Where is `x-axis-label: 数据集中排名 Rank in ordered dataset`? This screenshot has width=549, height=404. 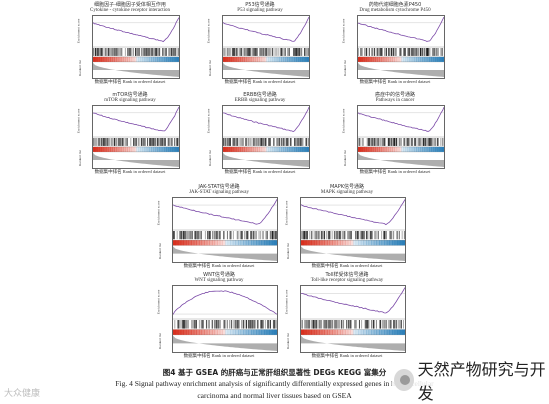
x-axis-label: 数据集中排名 Rank in ordered dataset is located at coordinates (347, 265).